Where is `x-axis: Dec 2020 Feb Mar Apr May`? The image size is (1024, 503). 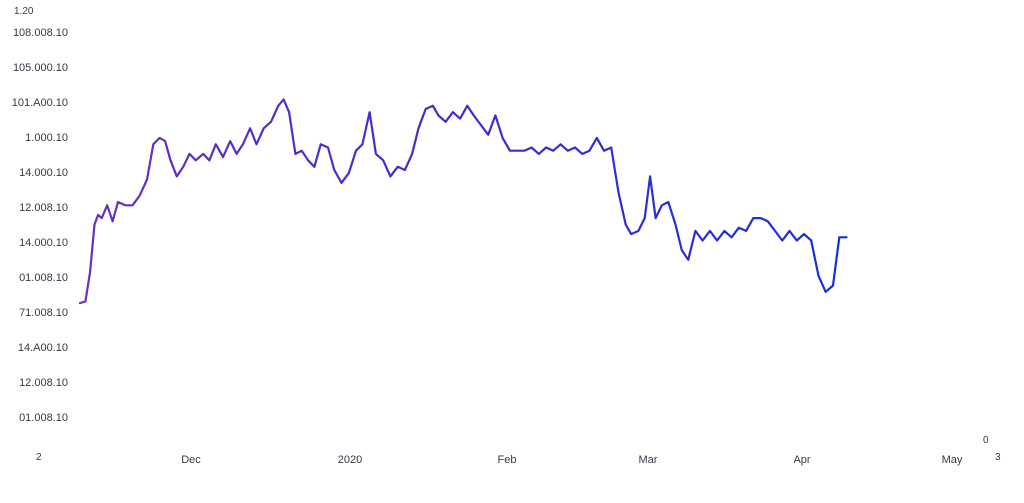
x-axis: Dec 2020 Feb Mar Apr May is located at coordinates (572, 460).